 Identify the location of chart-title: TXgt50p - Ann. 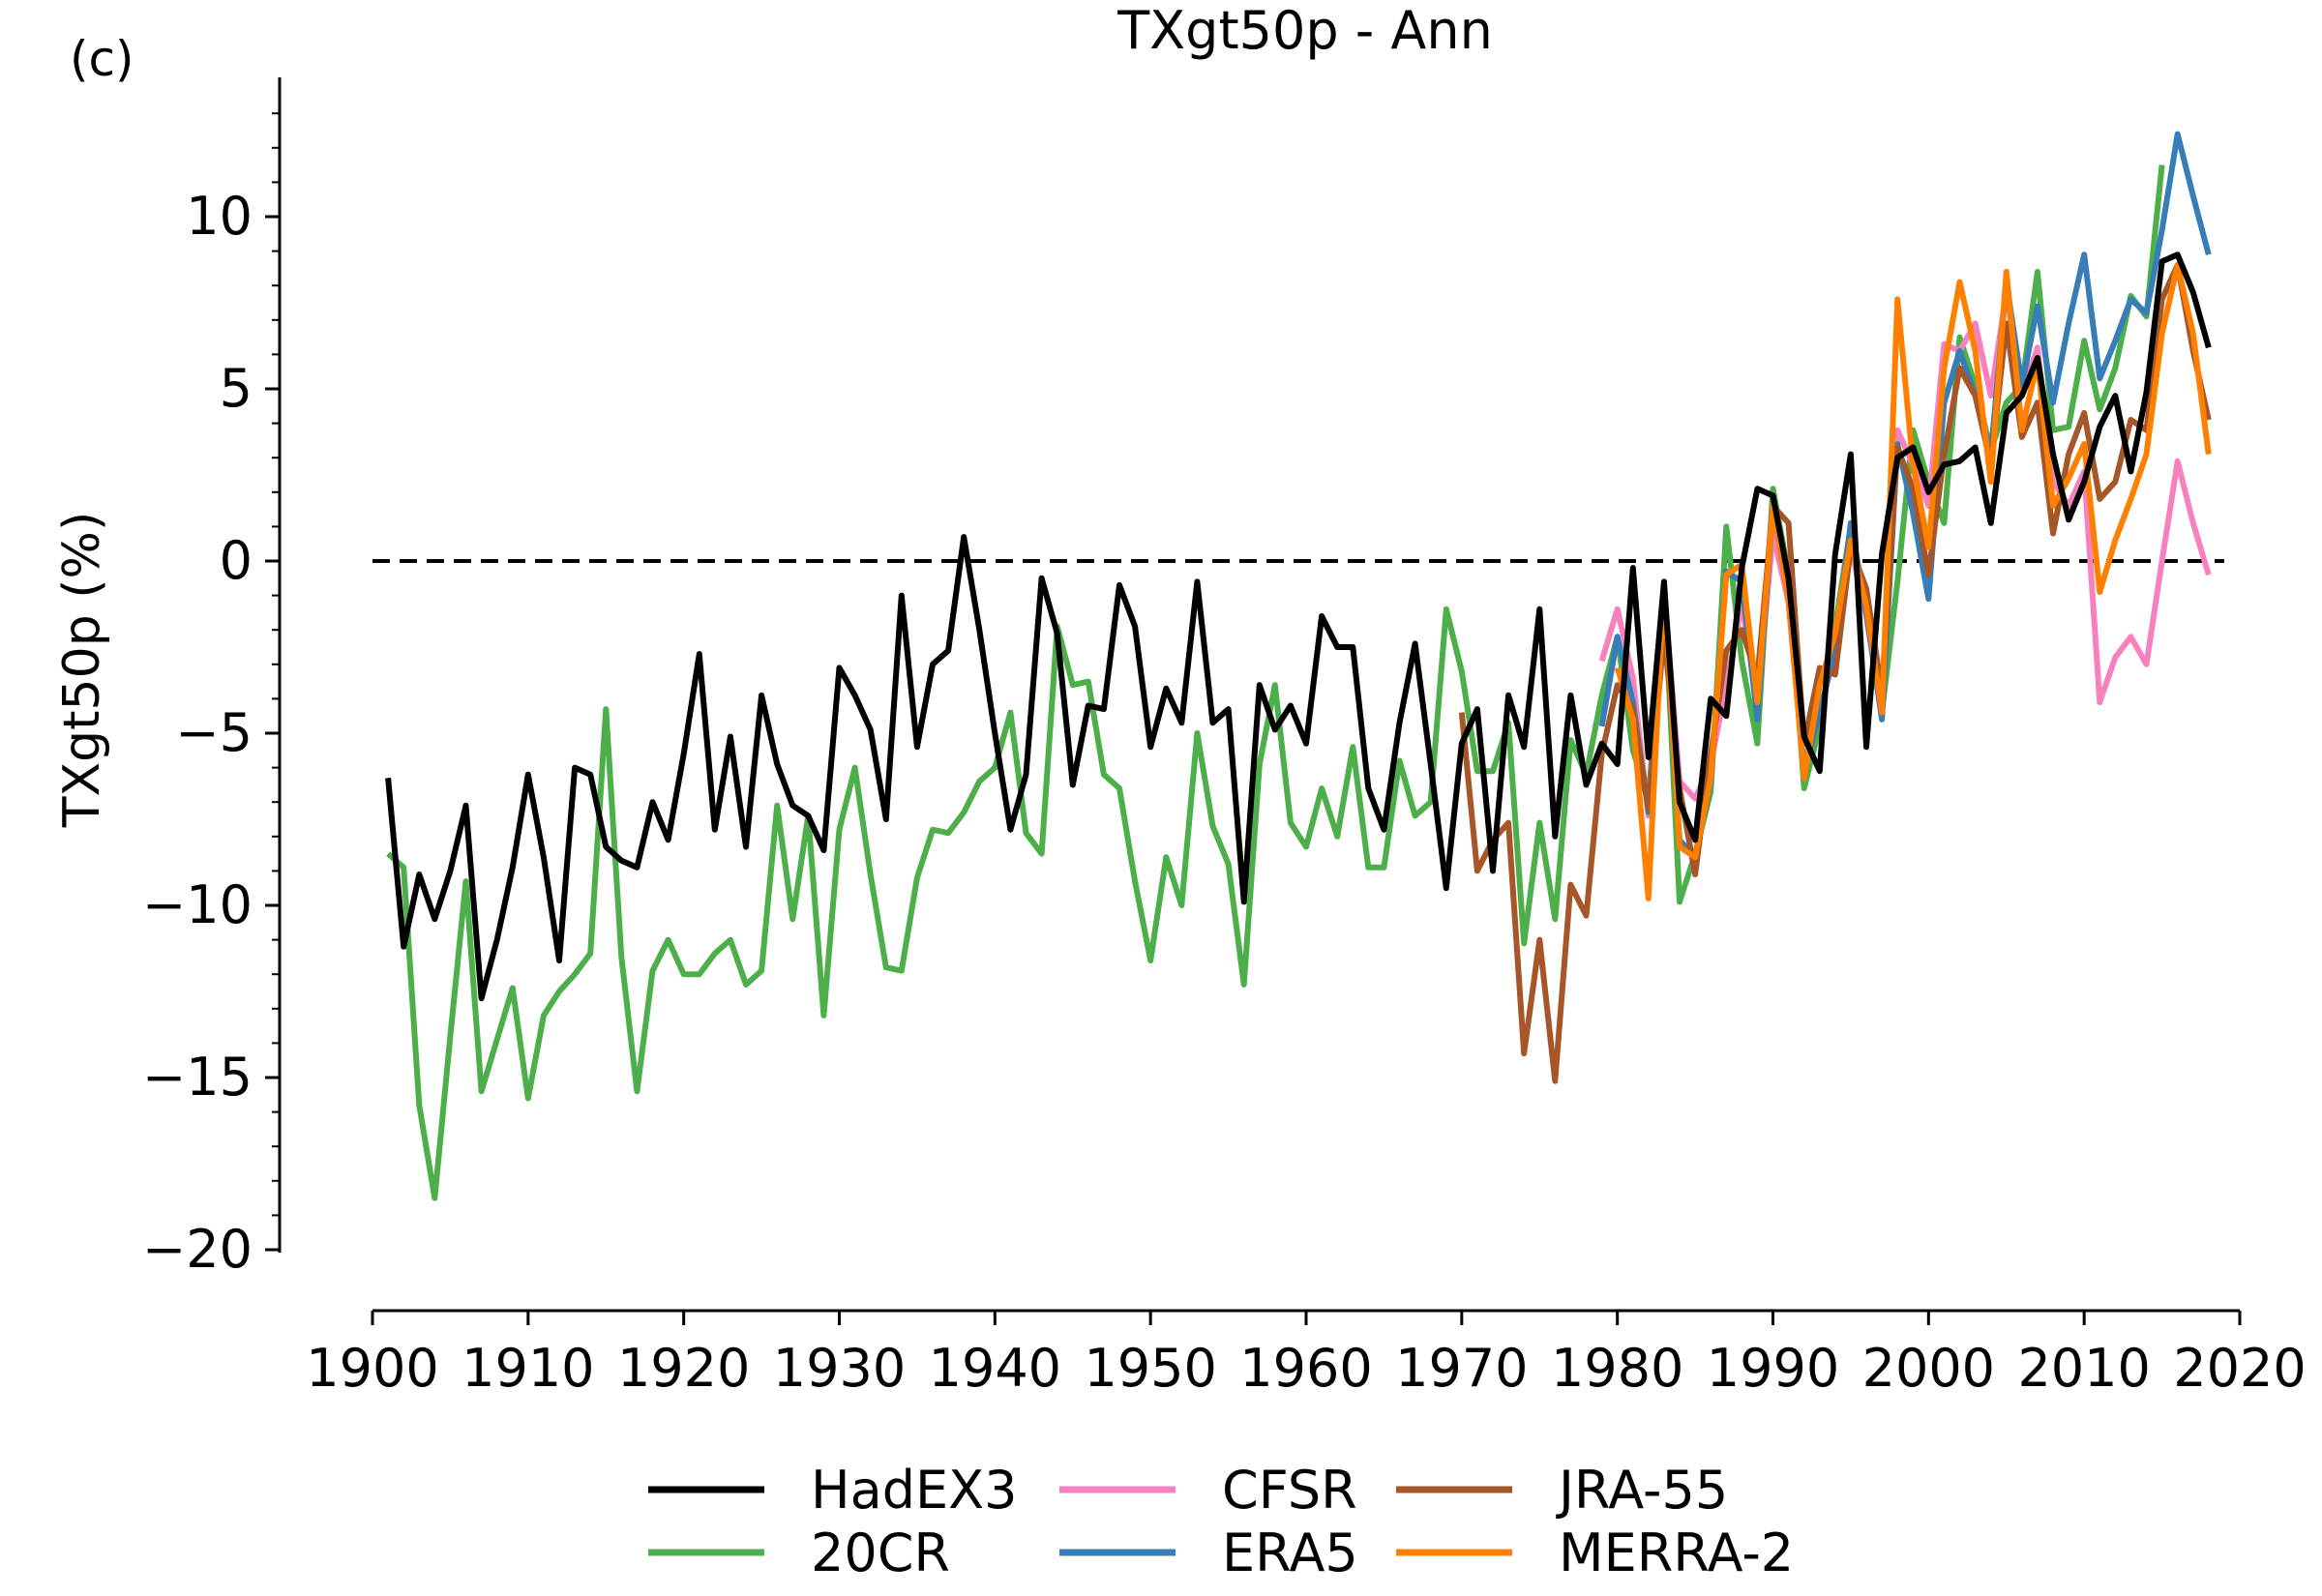
(1304, 30).